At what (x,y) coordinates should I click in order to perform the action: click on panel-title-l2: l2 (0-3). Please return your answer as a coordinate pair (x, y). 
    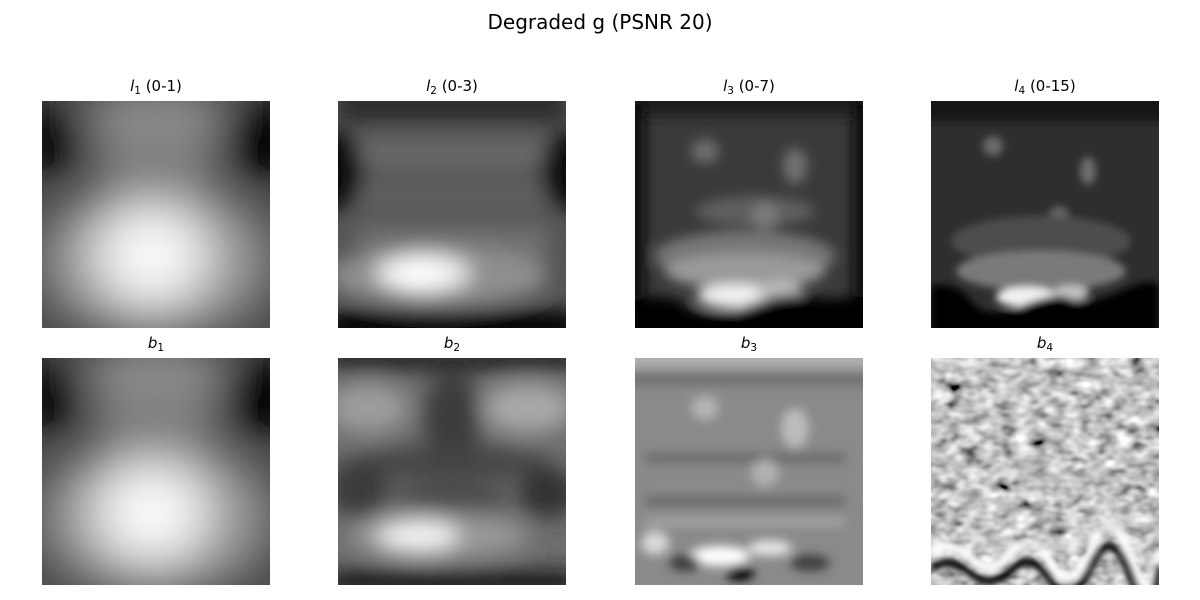
    Looking at the image, I should click on (452, 87).